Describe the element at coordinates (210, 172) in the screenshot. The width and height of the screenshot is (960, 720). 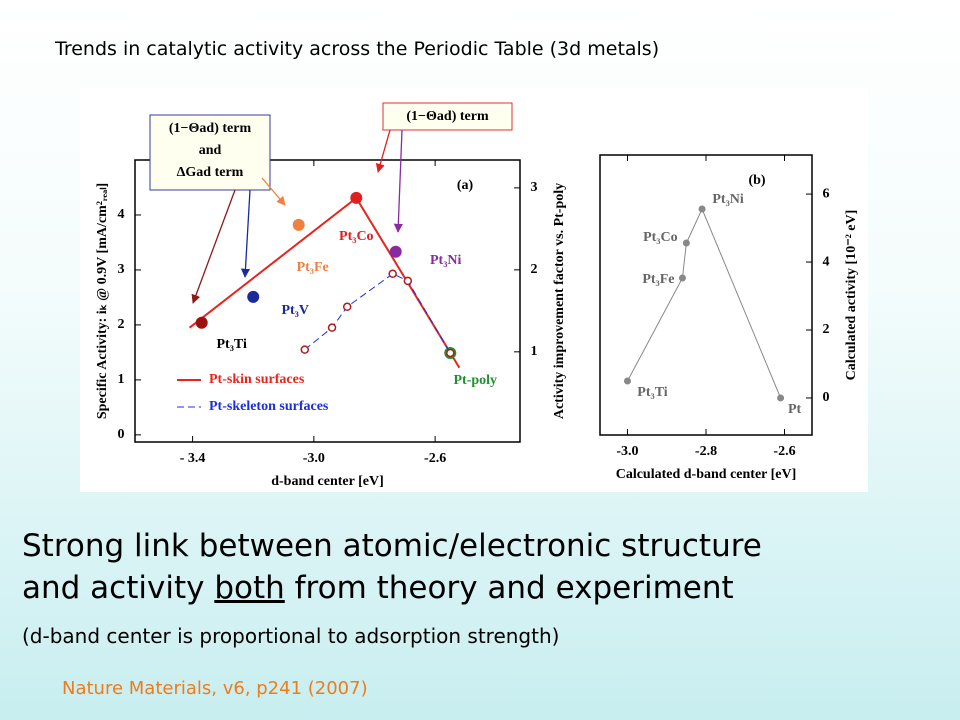
I see `annotation-text: ΔGad term` at that location.